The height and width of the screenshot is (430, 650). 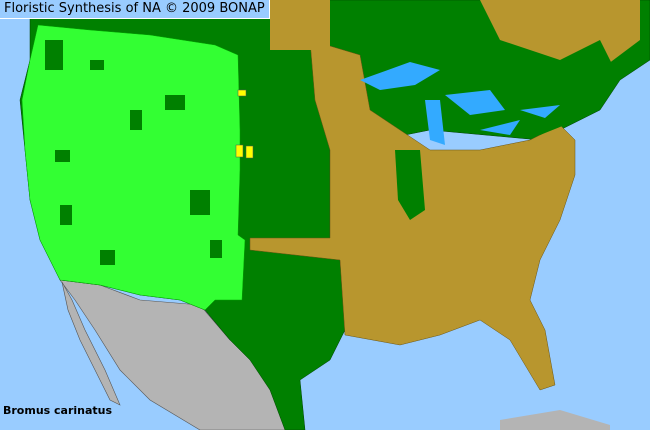 What do you see at coordinates (410, 185) in the screenshot?
I see `illinois-dark` at bounding box center [410, 185].